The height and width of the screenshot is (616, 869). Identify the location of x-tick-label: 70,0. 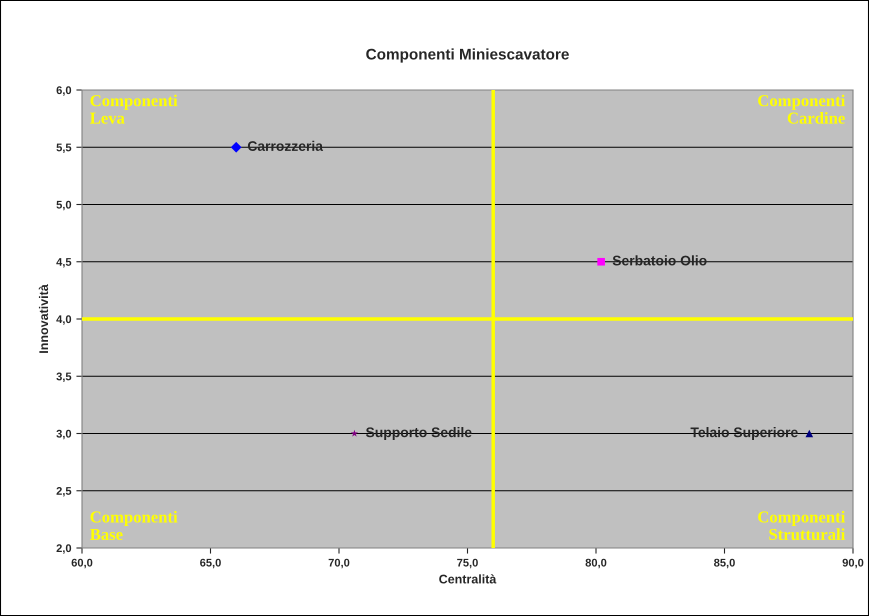
(339, 563).